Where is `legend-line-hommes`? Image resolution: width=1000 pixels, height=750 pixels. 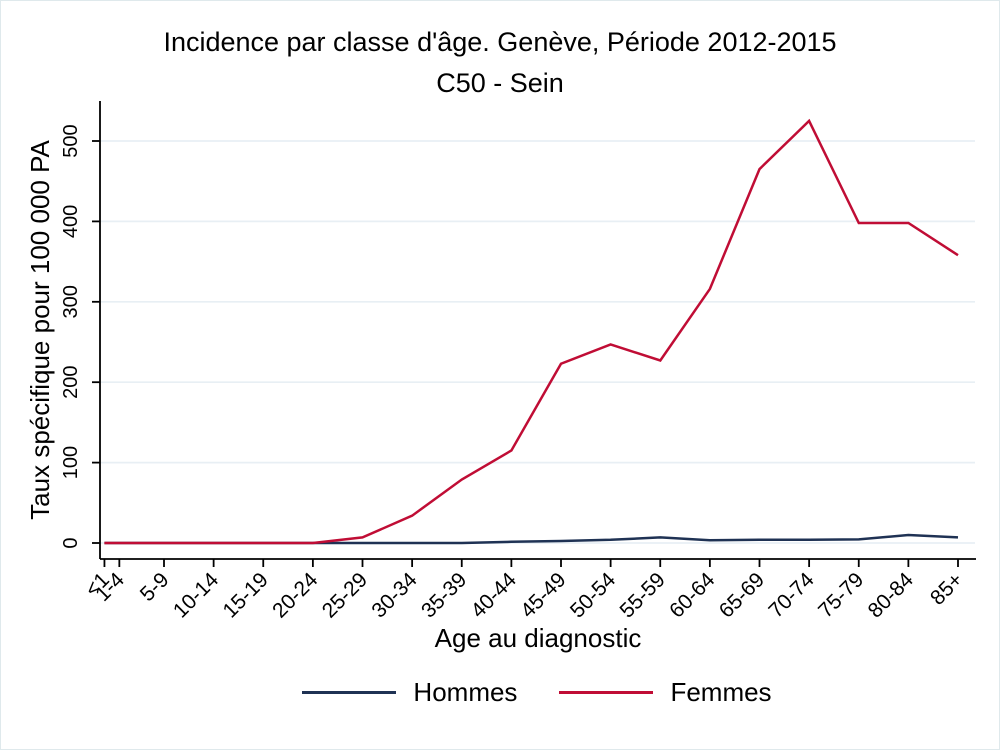
legend-line-hommes is located at coordinates (349, 692).